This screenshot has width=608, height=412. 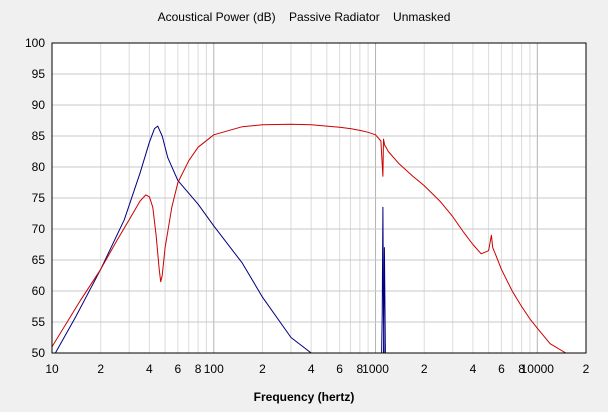 I want to click on x-axis-label: Frequency (hertz), so click(x=304, y=397).